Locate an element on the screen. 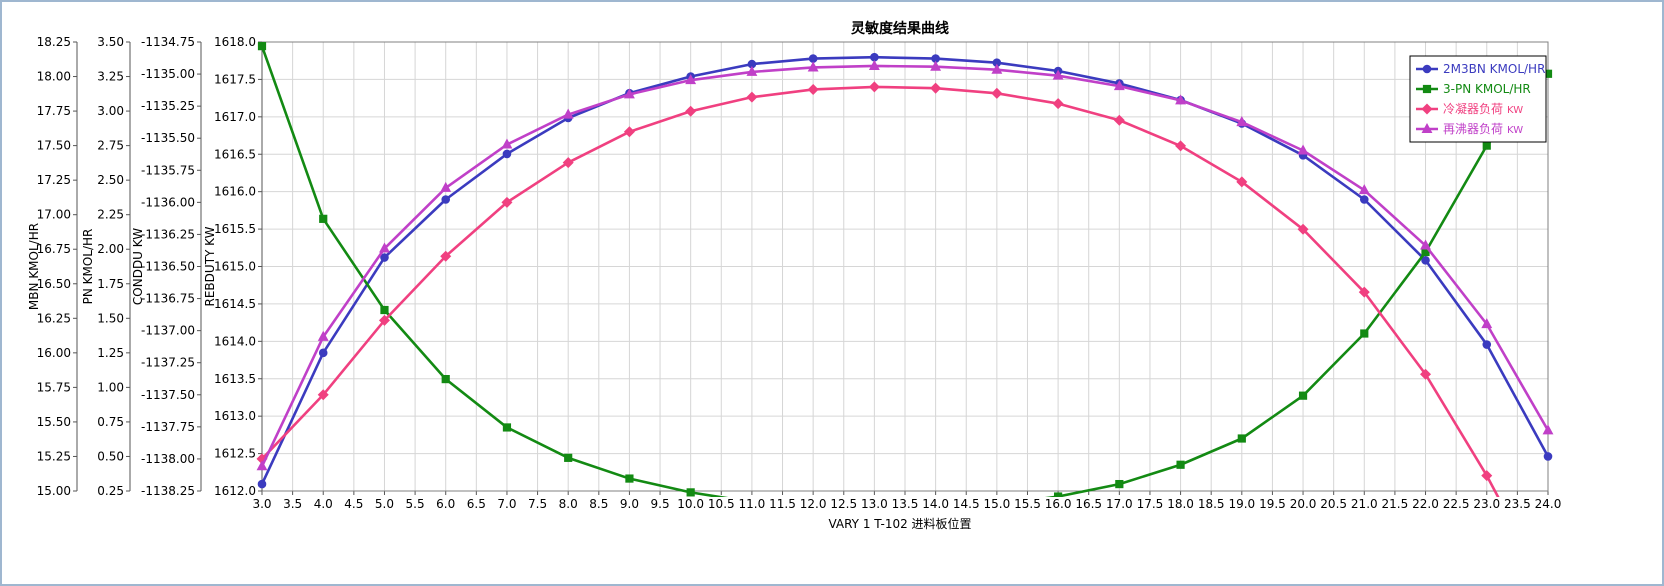  y-tick-label: 2.75 is located at coordinates (110, 146).